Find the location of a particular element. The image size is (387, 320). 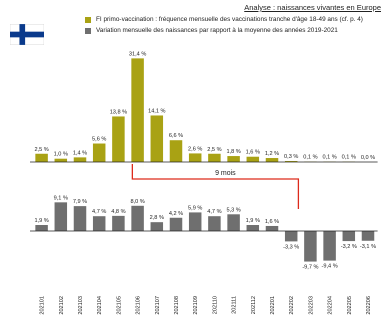

x-tick-label: 202101 is located at coordinates (43, 305).